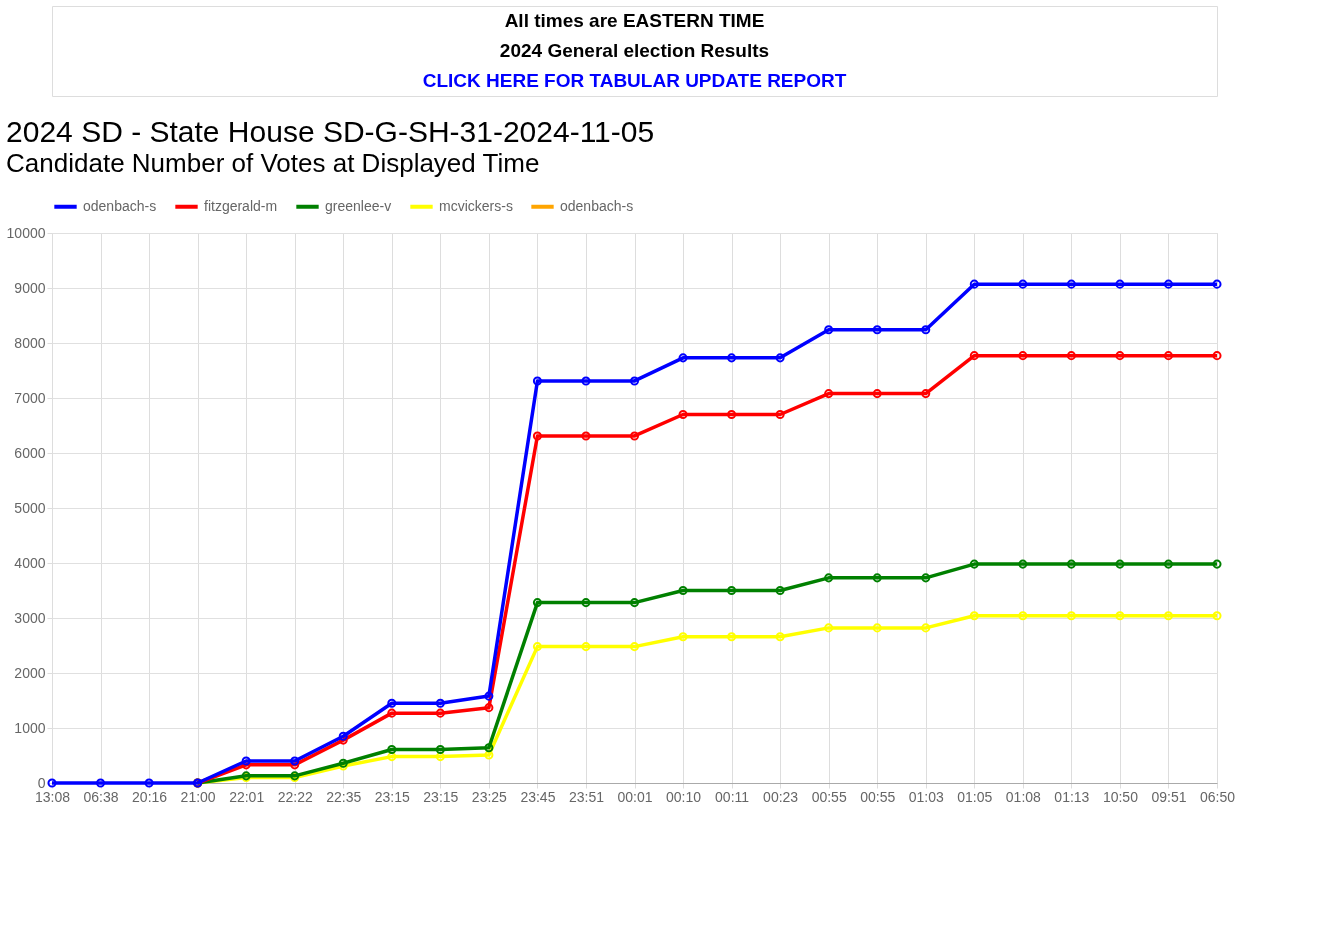 This screenshot has width=1321, height=935. What do you see at coordinates (30, 617) in the screenshot?
I see `y-tick-label: 3000` at bounding box center [30, 617].